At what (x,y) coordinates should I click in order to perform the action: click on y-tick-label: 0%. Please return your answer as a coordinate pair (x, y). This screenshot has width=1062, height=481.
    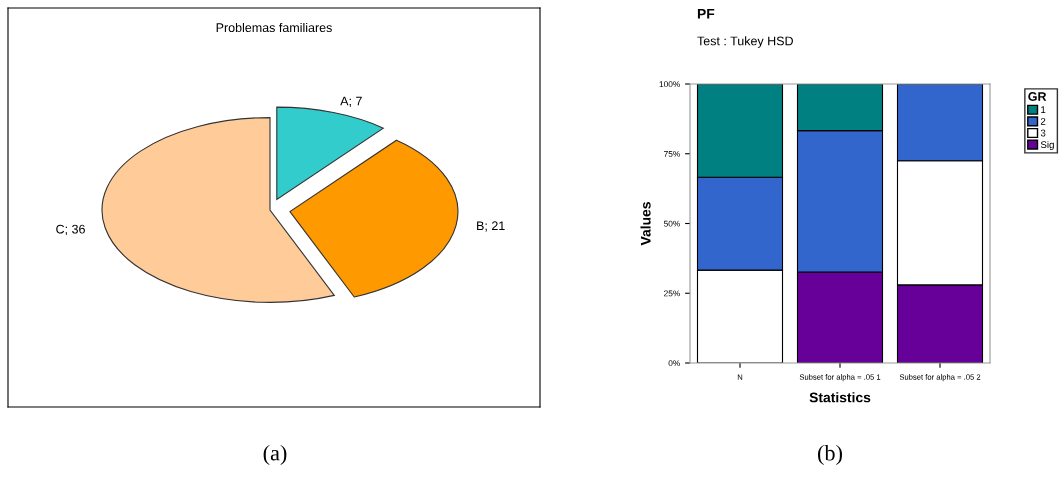
    Looking at the image, I should click on (674, 363).